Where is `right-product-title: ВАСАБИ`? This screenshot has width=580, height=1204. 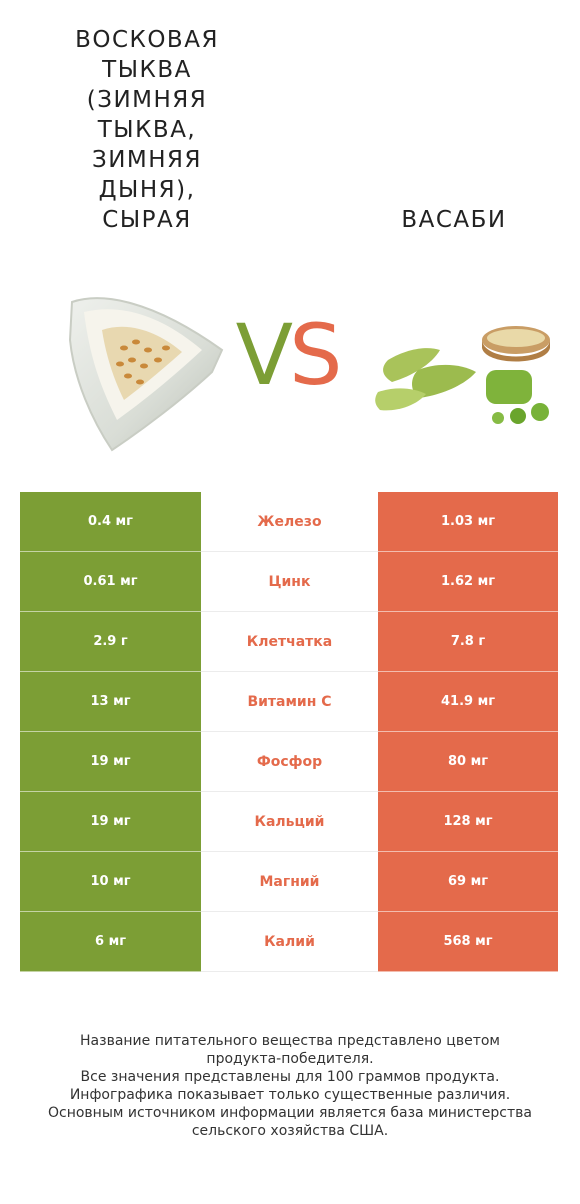 right-product-title: ВАСАБИ is located at coordinates (454, 220).